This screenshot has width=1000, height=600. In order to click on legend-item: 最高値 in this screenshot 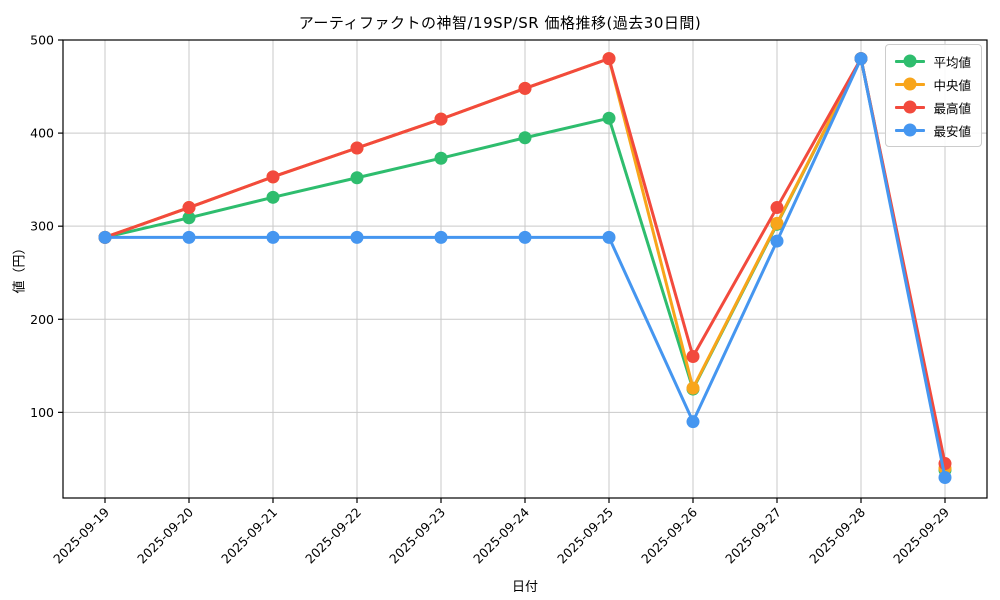, I will do `click(933, 107)`.